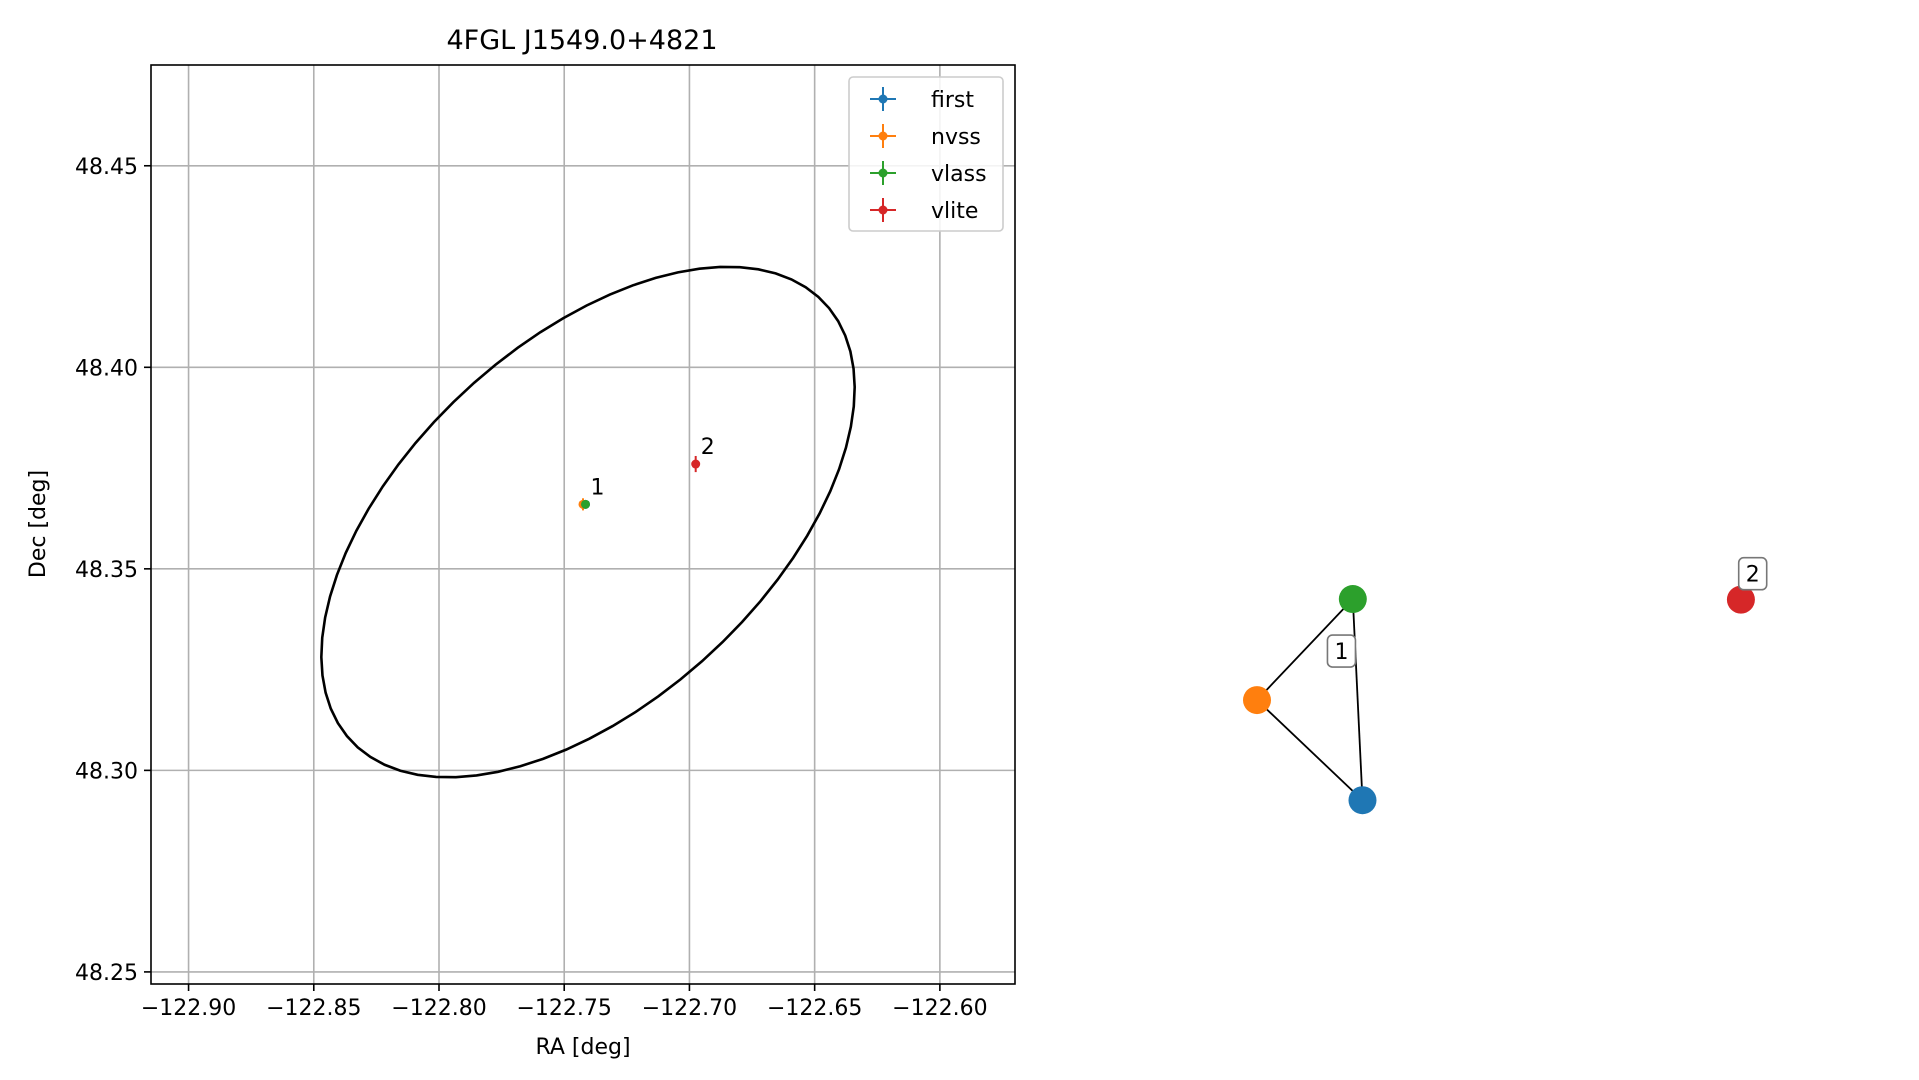 This screenshot has height=1080, width=1919. Describe the element at coordinates (1505, 685) in the screenshot. I see `network-graph: 12` at that location.